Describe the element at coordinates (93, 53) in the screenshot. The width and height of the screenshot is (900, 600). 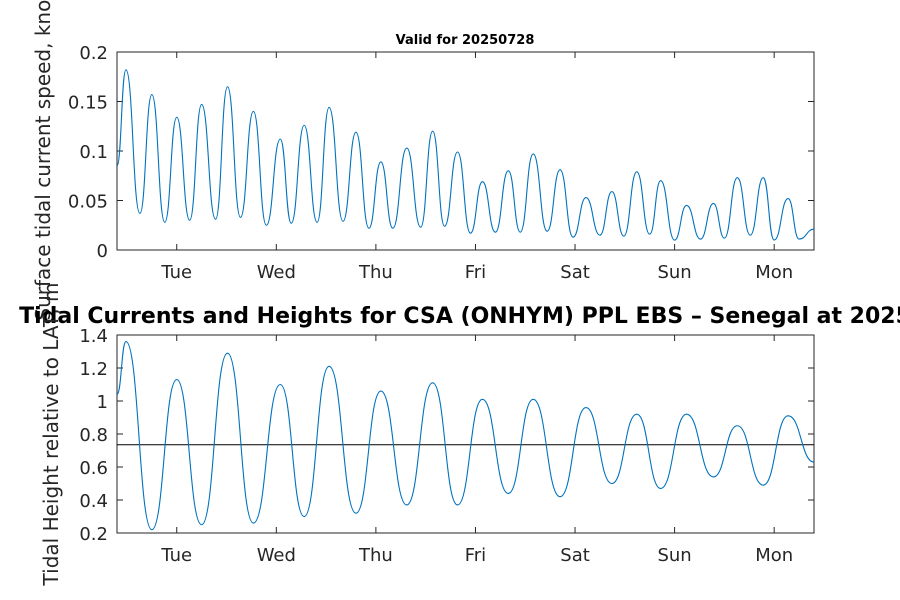
I see `current-speed-y-tick-label: 0.2` at that location.